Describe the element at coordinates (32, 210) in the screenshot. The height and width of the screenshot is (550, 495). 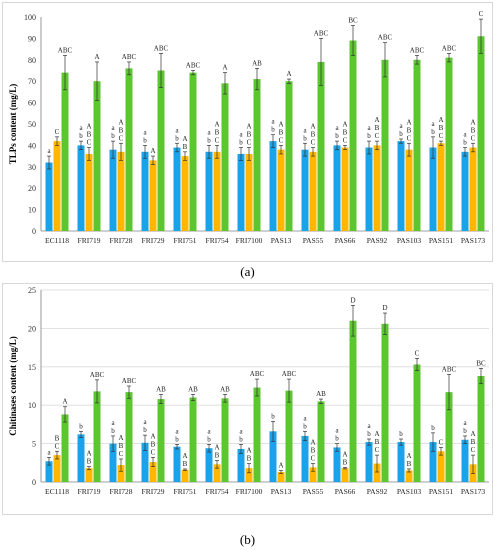
I see `y-tick-label: 10` at that location.